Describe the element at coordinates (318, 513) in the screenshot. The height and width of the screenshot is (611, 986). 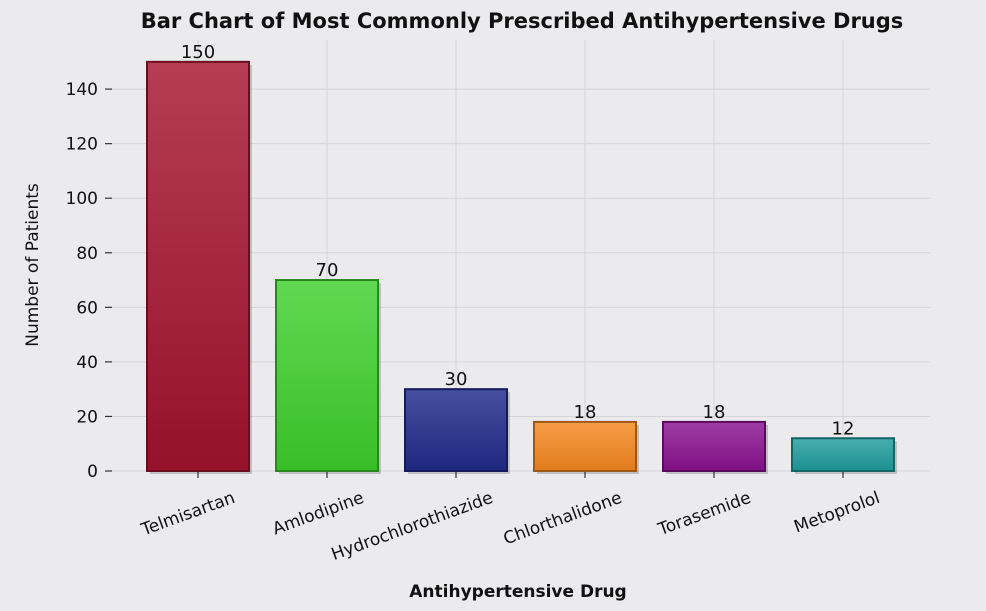
I see `x-tick-label: Amlodipine` at that location.